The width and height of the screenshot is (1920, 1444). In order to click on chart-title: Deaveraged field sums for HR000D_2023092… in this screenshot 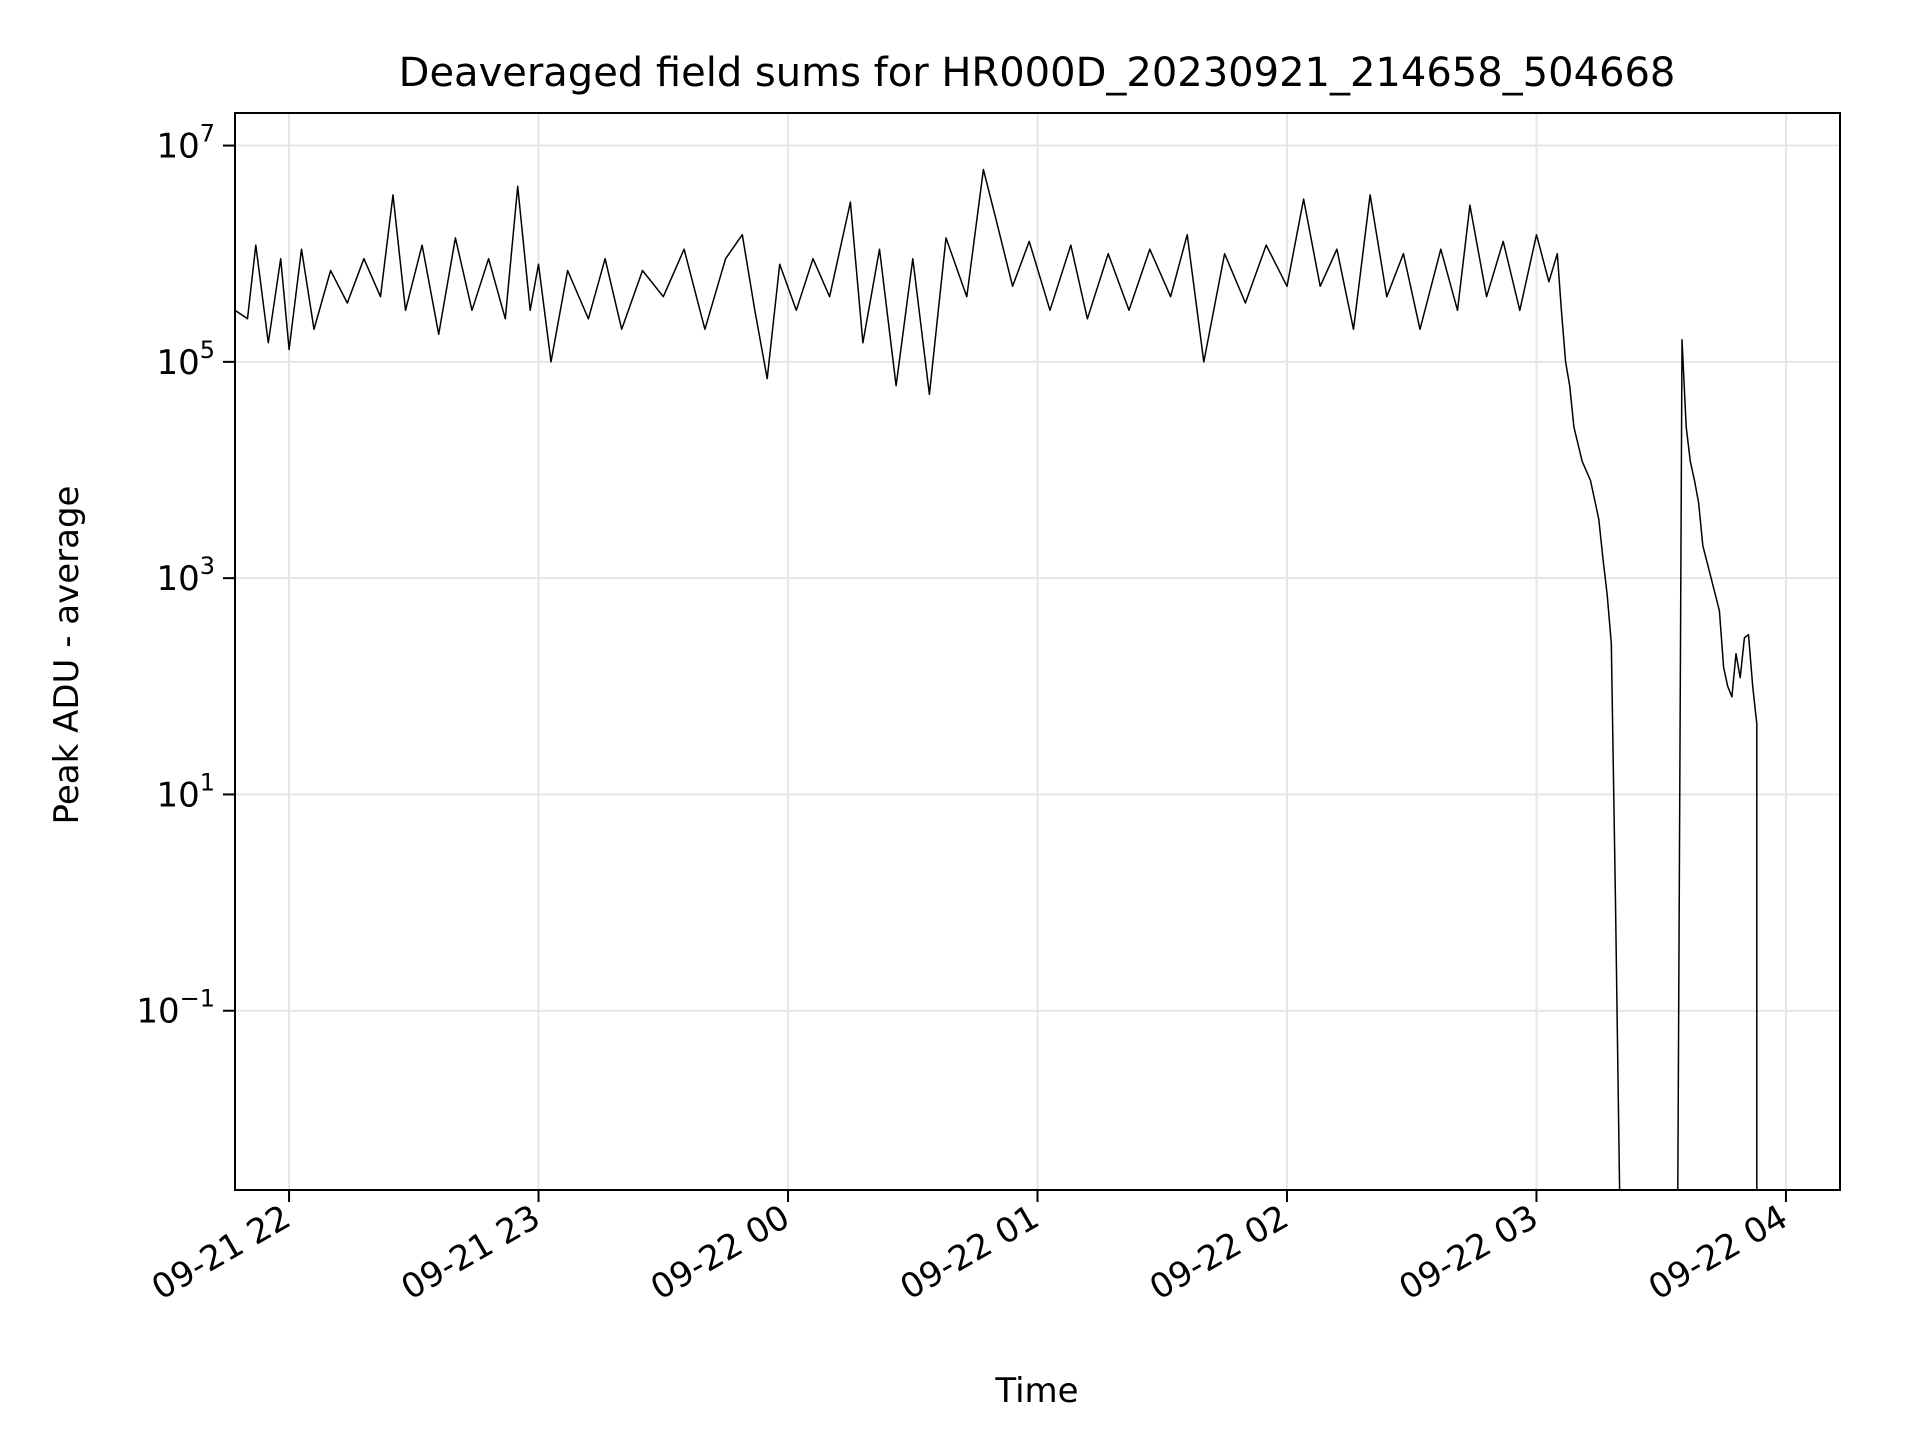, I will do `click(1037, 73)`.